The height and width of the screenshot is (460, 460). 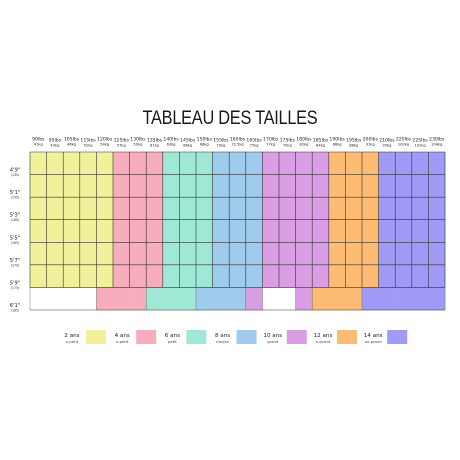 What do you see at coordinates (254, 141) in the screenshot?
I see `weight-label-lbs: 165lbs` at bounding box center [254, 141].